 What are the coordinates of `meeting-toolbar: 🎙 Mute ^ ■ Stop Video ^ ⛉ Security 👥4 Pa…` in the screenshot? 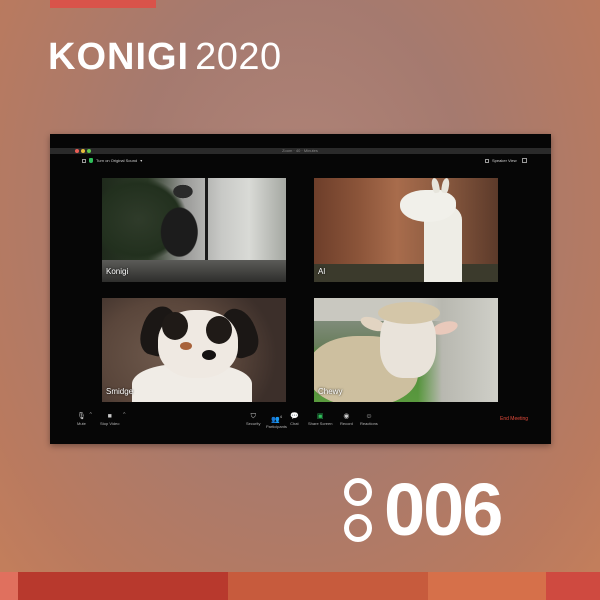 It's located at (300, 420).